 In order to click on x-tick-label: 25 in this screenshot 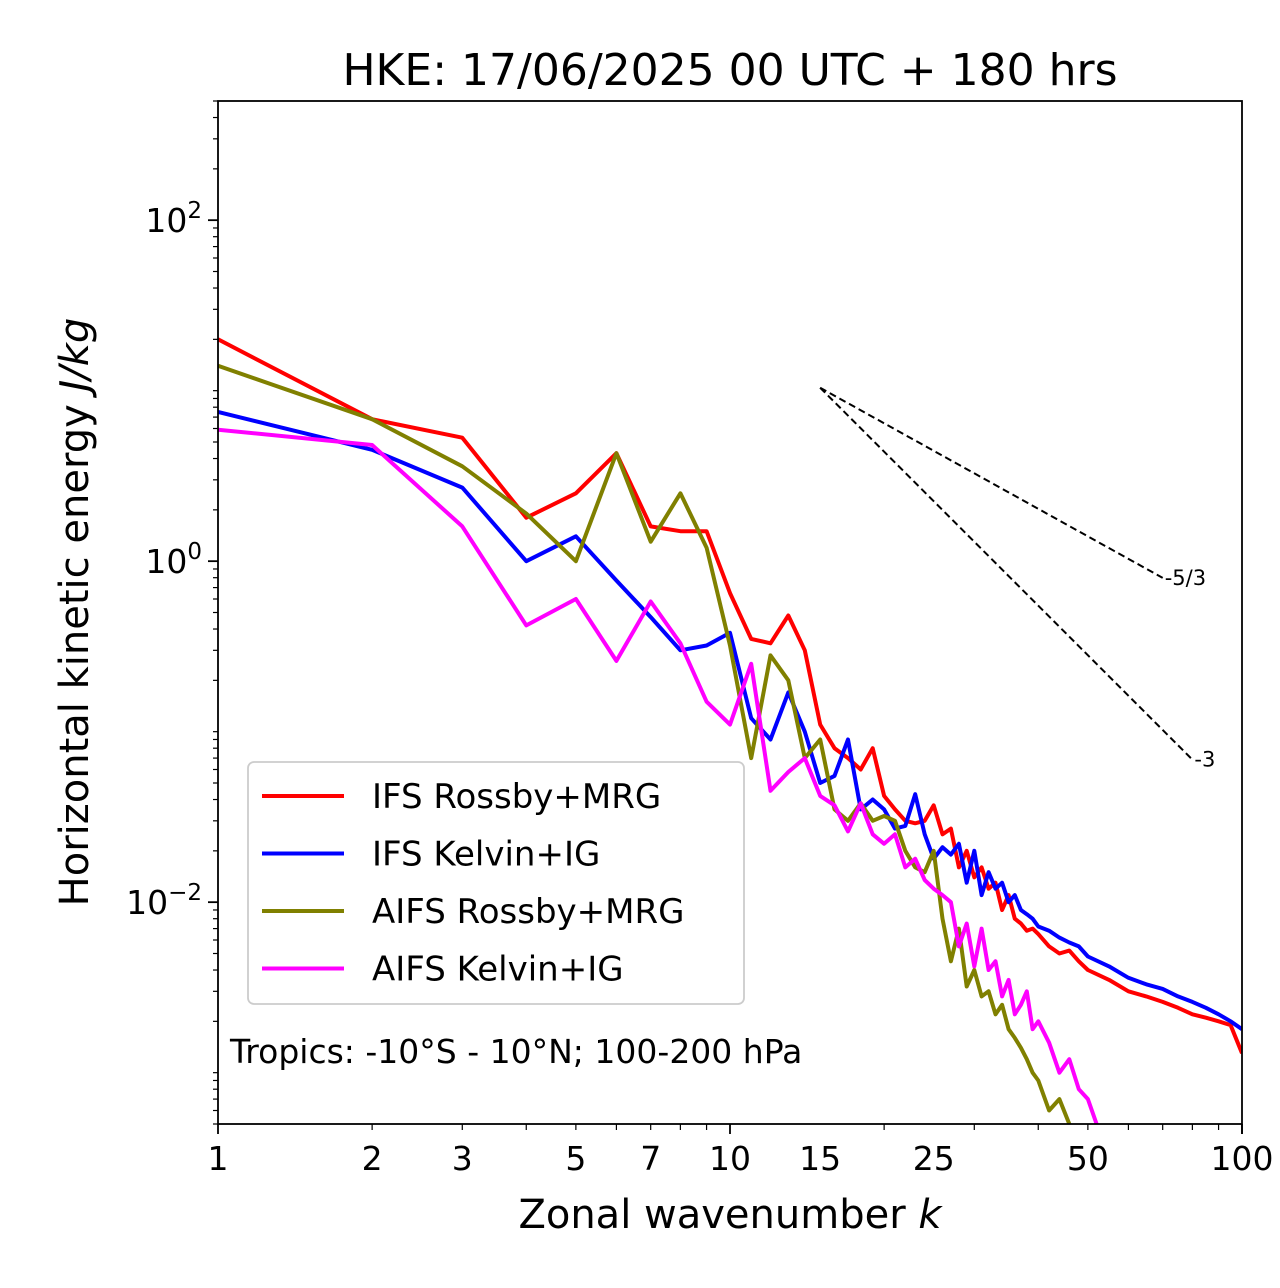, I will do `click(934, 1158)`.